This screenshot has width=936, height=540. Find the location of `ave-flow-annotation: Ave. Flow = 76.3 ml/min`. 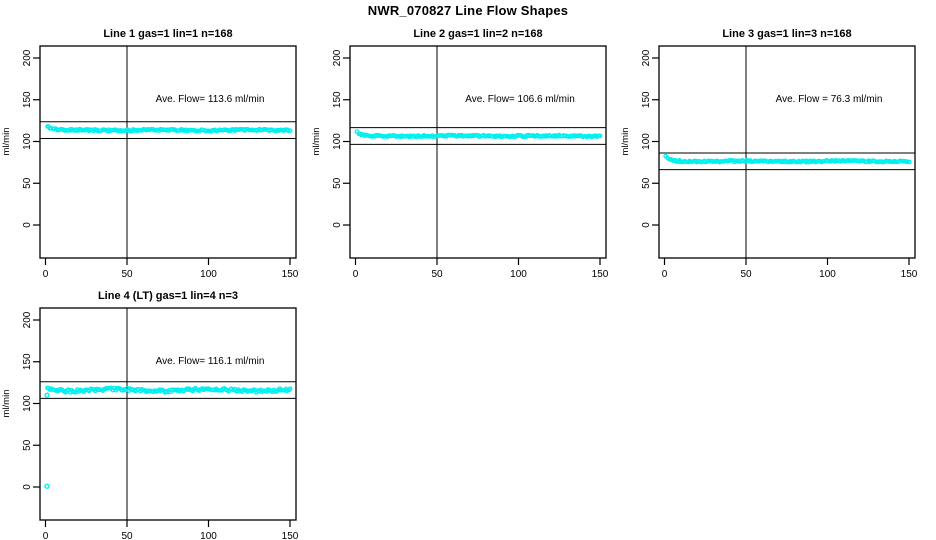

ave-flow-annotation: Ave. Flow = 76.3 ml/min is located at coordinates (829, 99).